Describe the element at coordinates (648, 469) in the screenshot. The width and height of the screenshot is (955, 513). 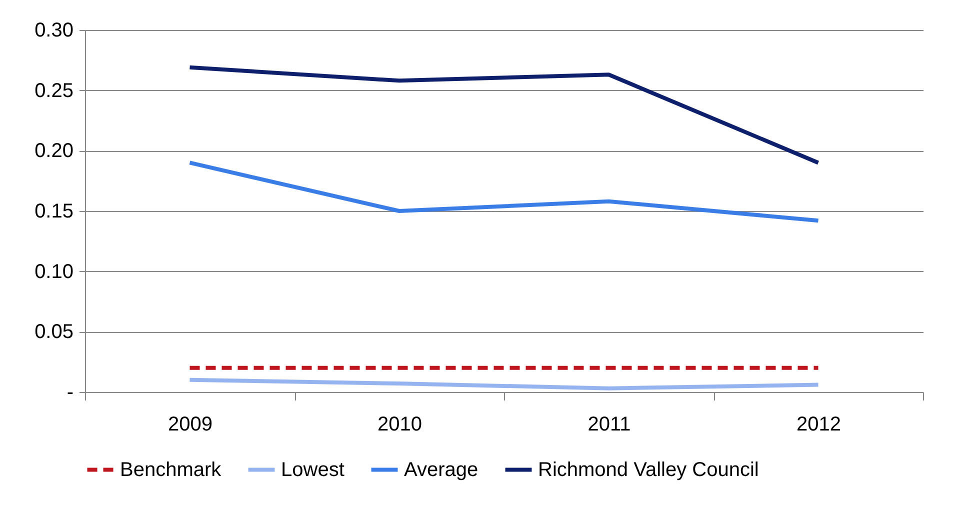
I see `legend-label: Richmond Valley Council` at that location.